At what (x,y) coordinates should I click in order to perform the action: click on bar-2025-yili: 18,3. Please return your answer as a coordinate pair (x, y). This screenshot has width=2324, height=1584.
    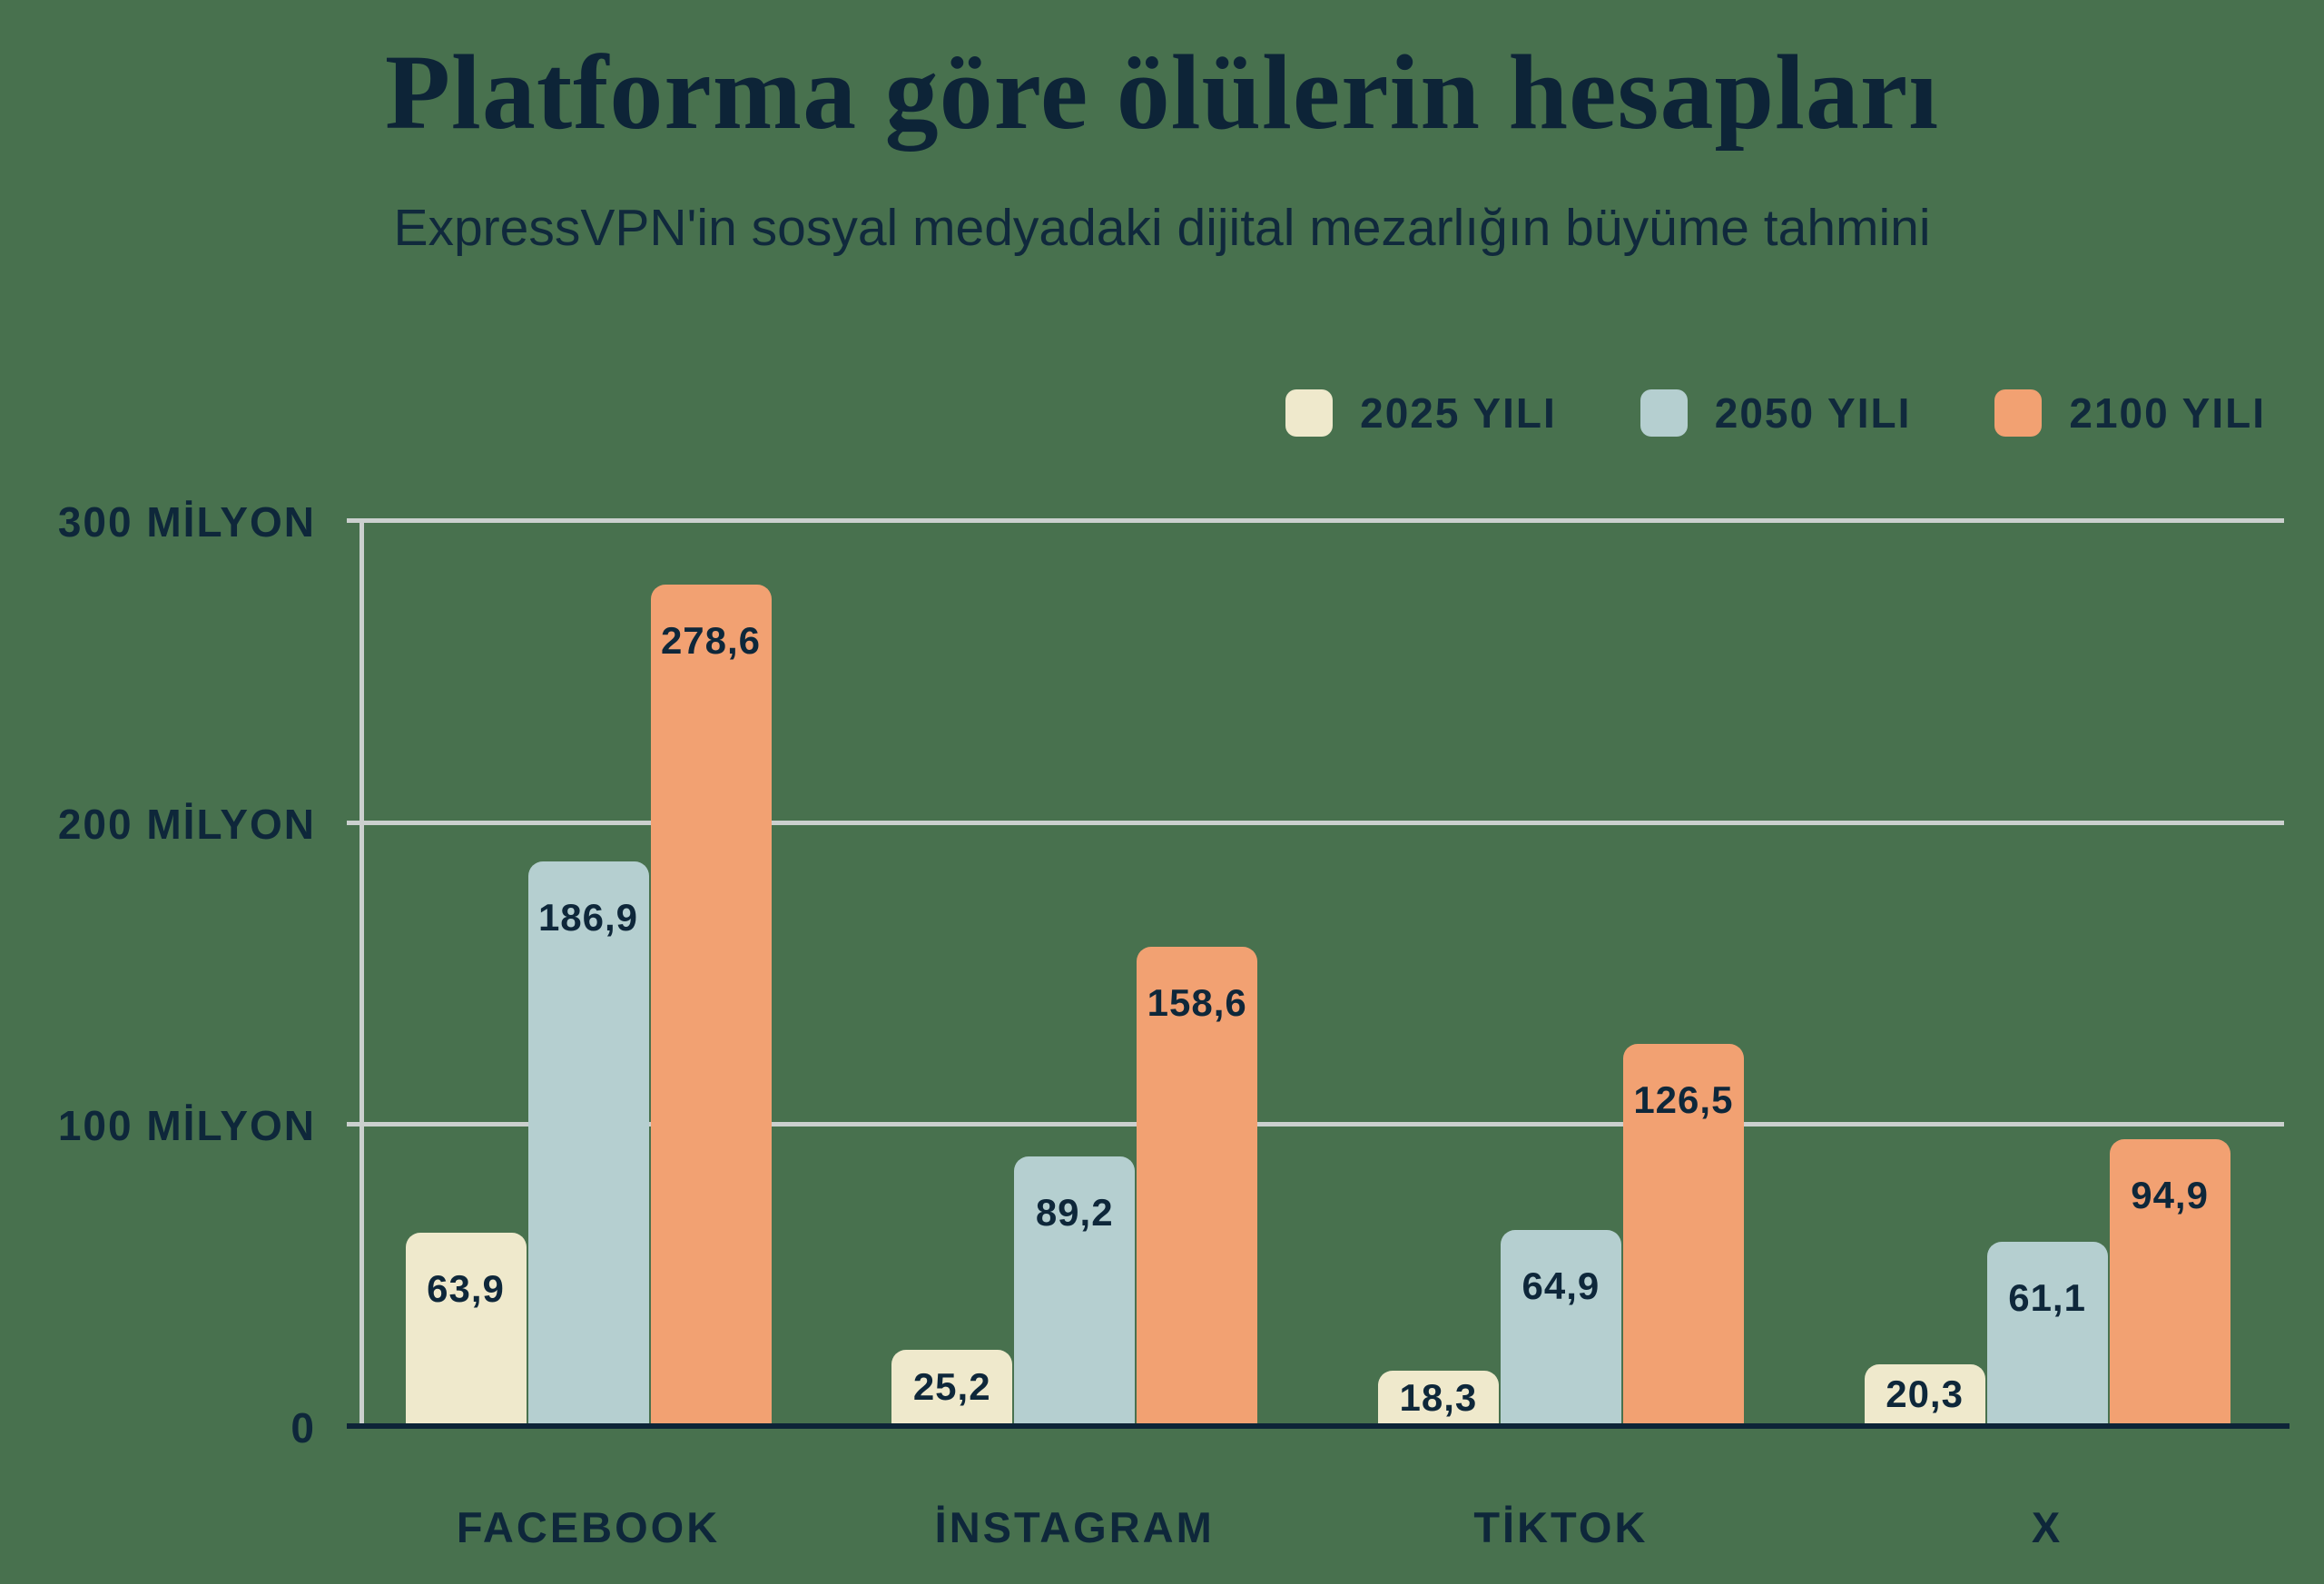
    Looking at the image, I should click on (1438, 1398).